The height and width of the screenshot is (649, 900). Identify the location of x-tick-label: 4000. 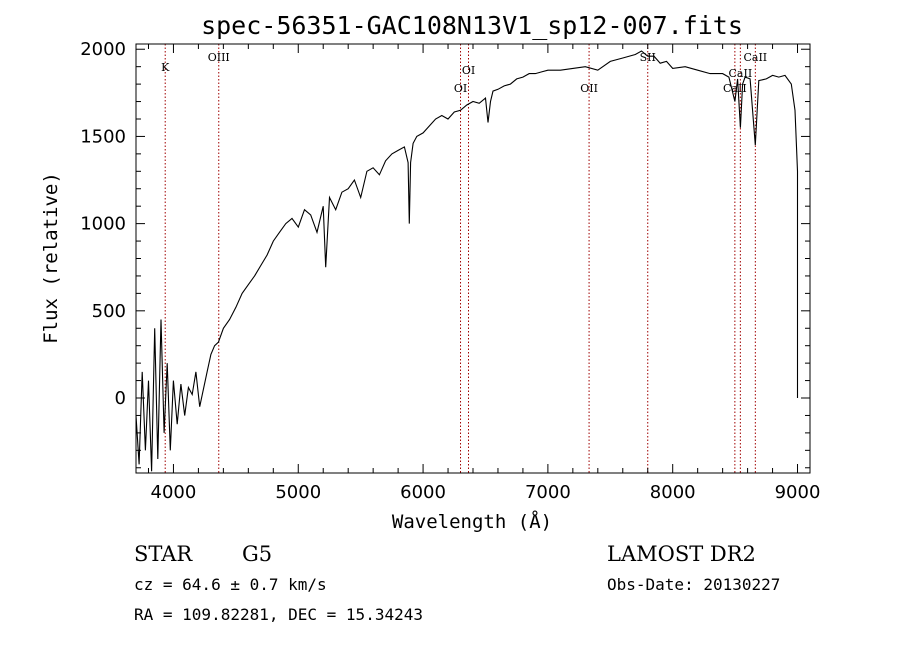
(174, 492).